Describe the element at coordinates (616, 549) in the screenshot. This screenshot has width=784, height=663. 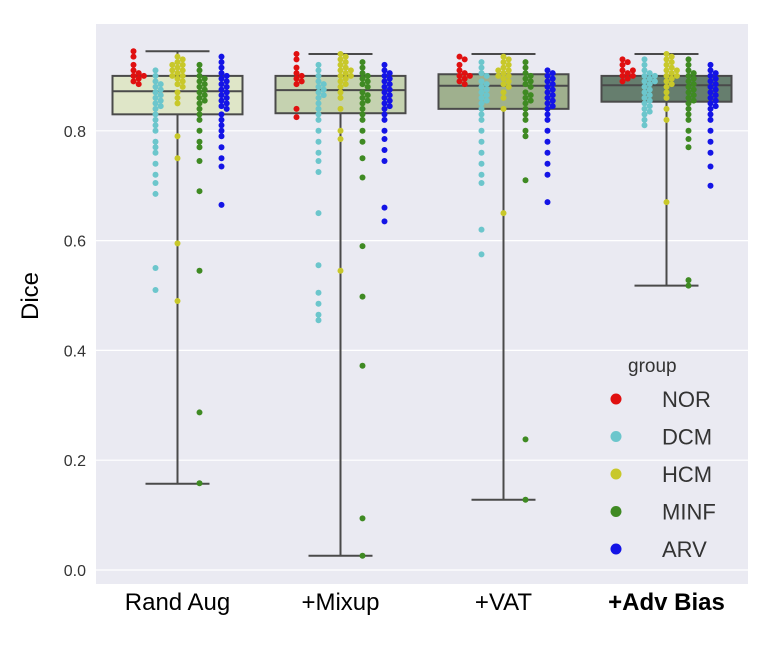
I see `legend-marker` at that location.